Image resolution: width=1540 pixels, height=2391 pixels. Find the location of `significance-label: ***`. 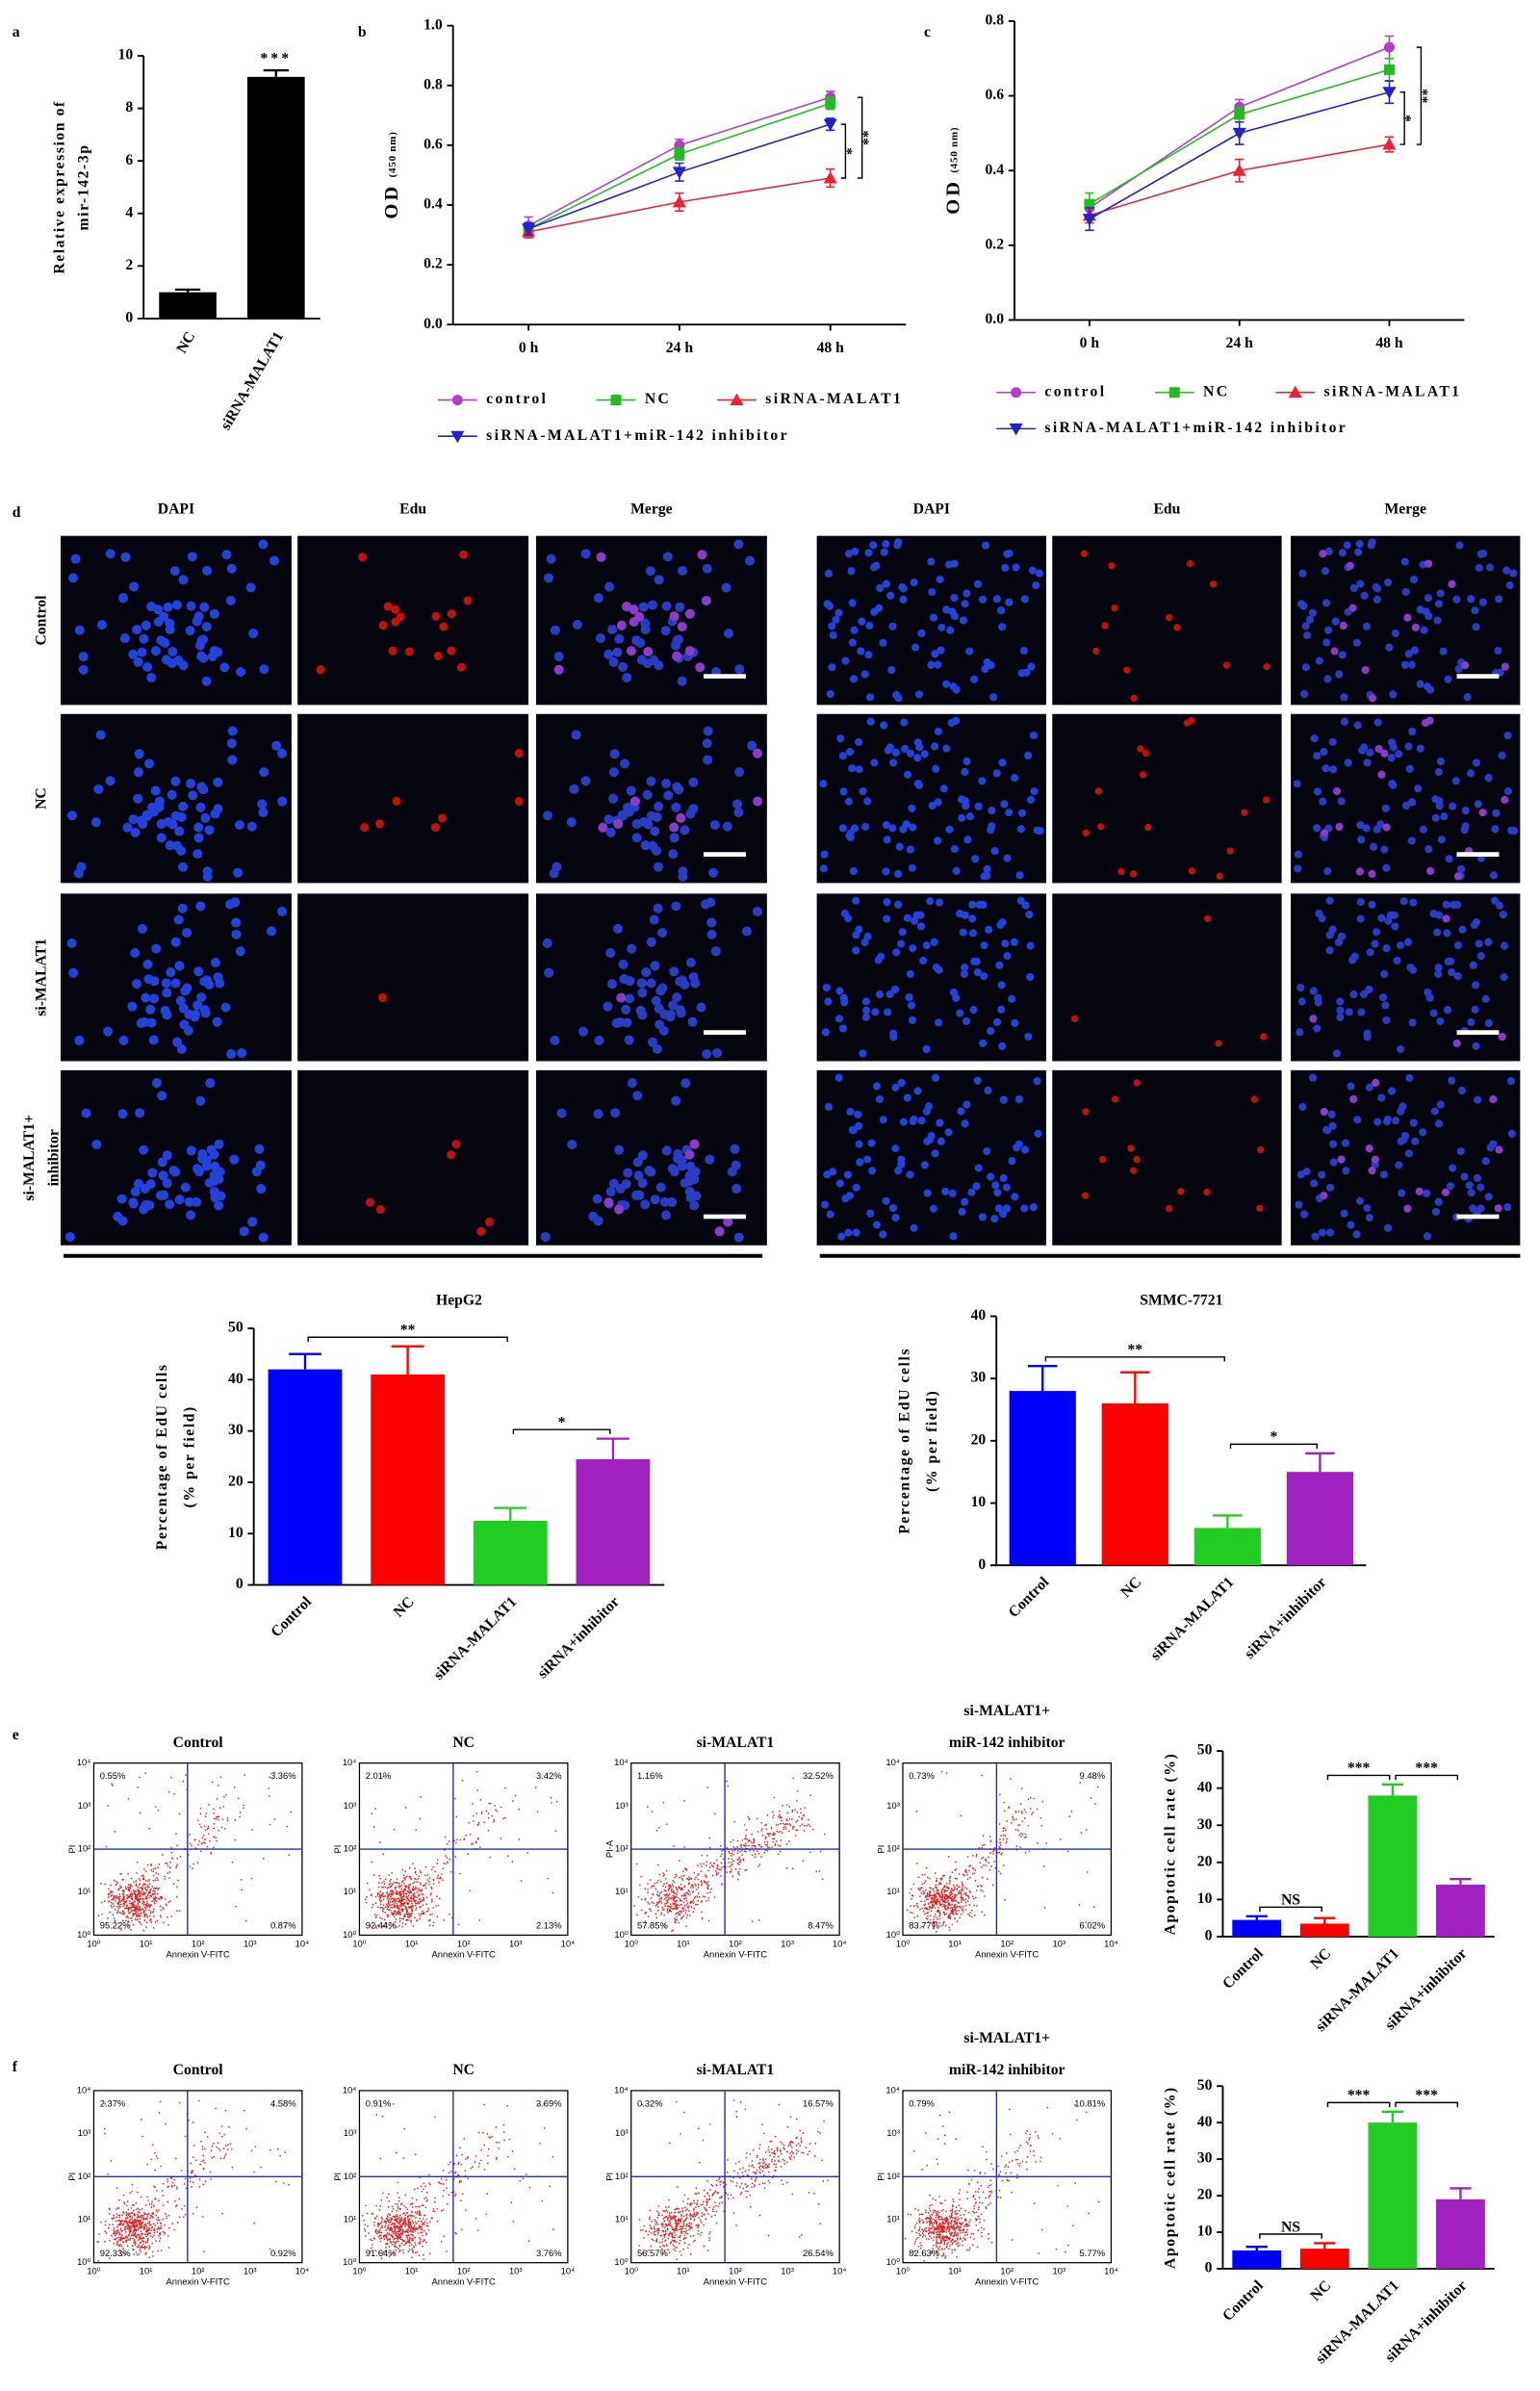

significance-label: *** is located at coordinates (1426, 1769).